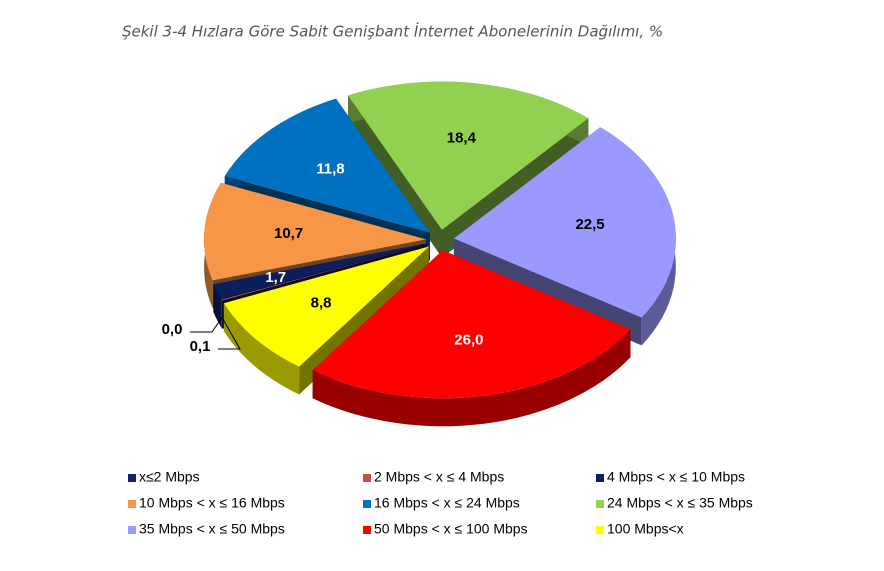 This screenshot has width=884, height=571. Describe the element at coordinates (288, 233) in the screenshot. I see `data-label: 10,7` at that location.